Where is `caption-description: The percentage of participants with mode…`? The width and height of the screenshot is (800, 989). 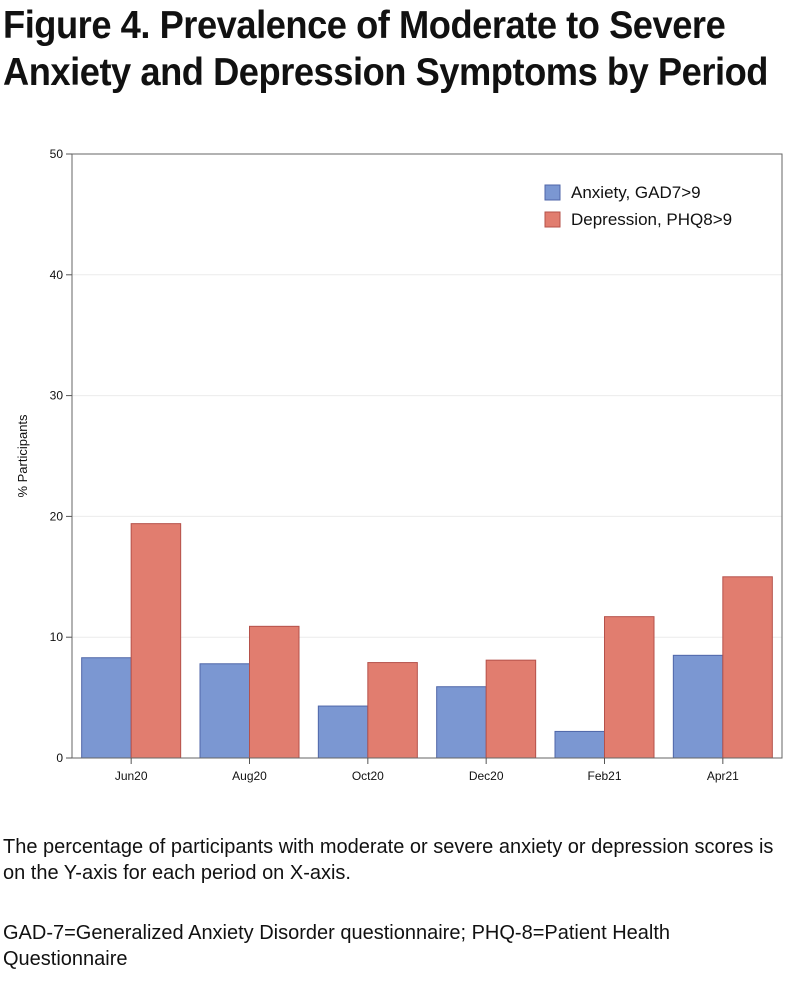 caption-description: The percentage of participants with mode… is located at coordinates (388, 860).